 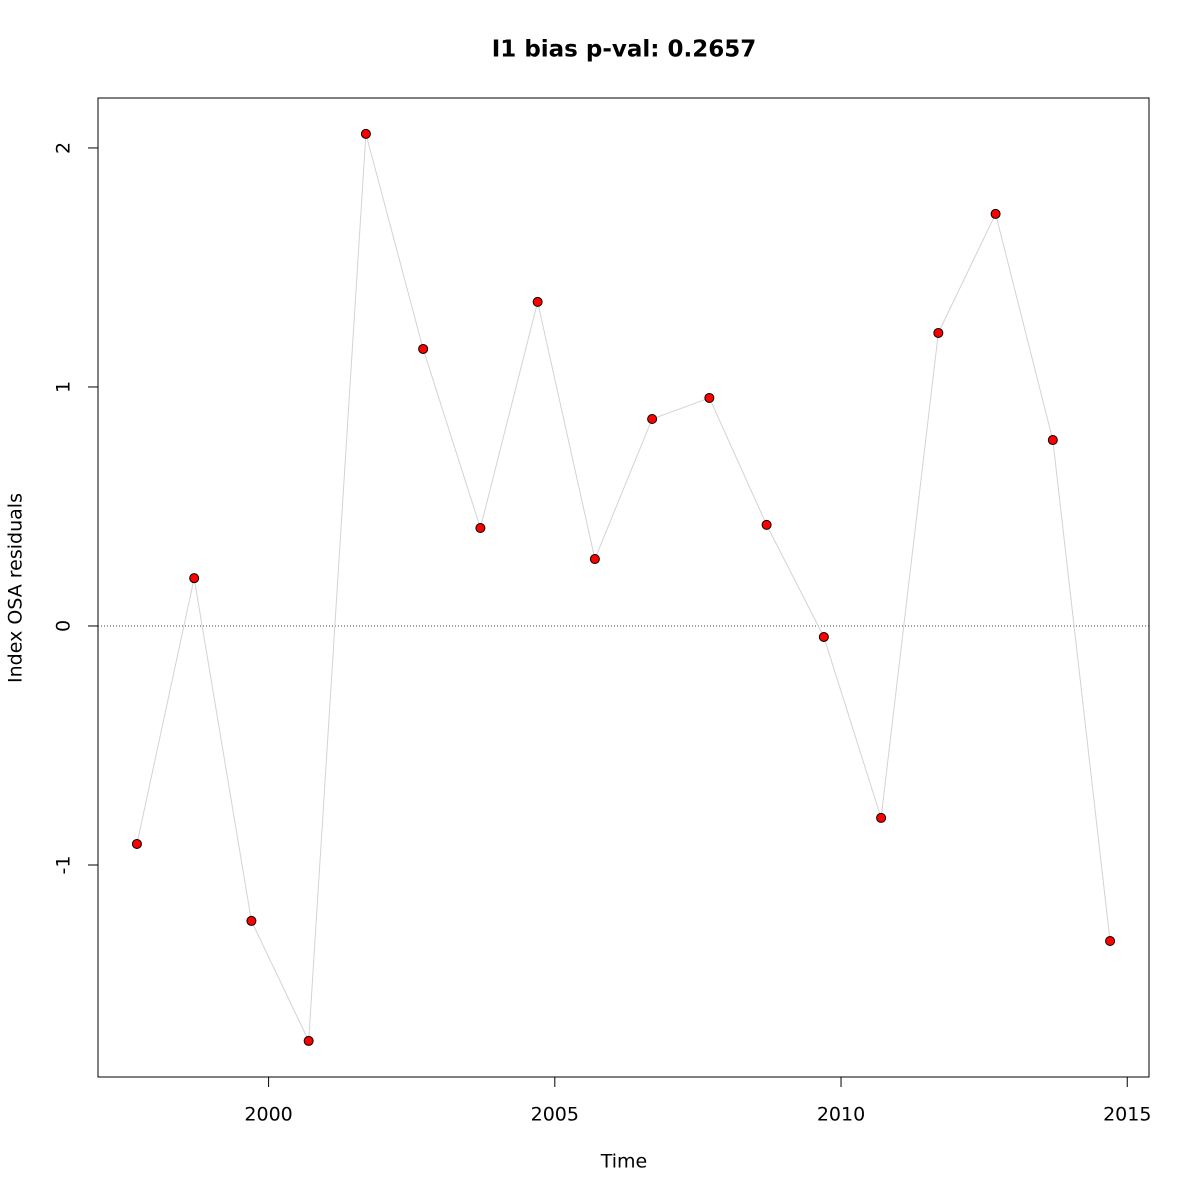 I want to click on x-tick-label: 2005, so click(x=555, y=1115).